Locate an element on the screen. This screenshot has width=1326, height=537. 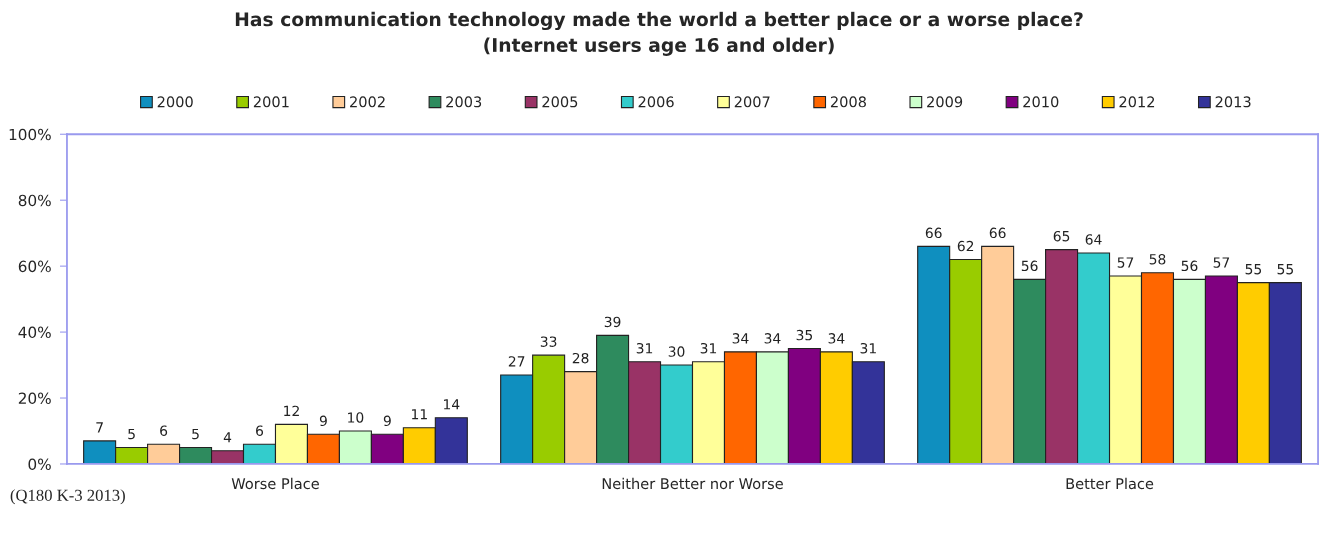
text: (Q180 K-3 2013) is located at coordinates (67, 497).